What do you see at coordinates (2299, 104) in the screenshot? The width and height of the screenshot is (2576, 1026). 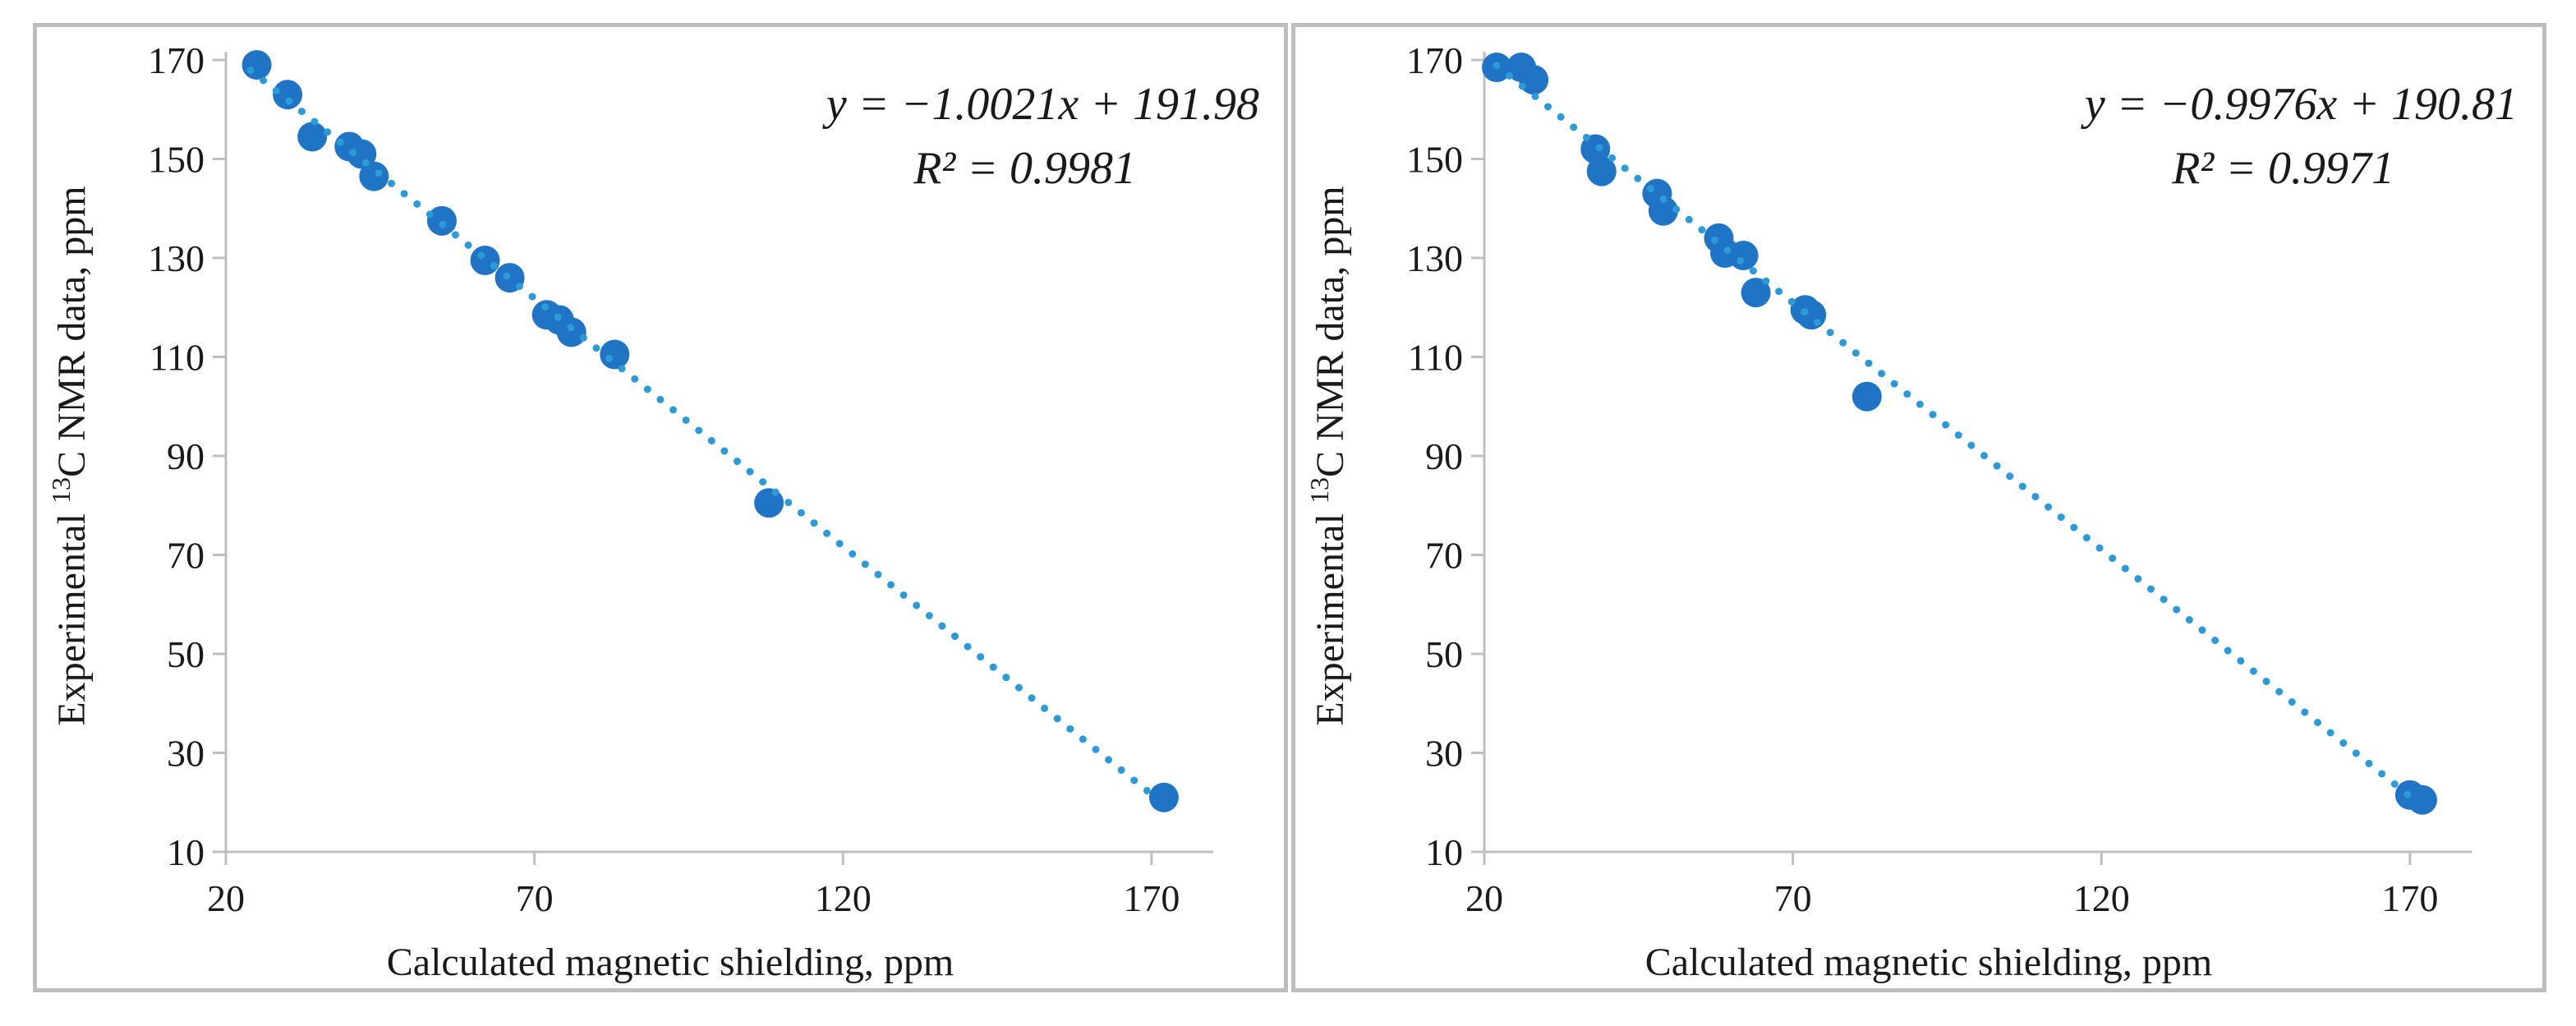 I see `trendline-equation: y = −0.9976x + 190.81` at bounding box center [2299, 104].